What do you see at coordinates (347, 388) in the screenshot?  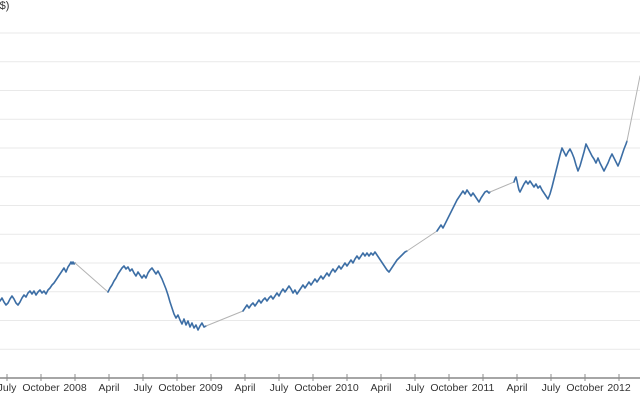 I see `x-tick-label: 2010` at bounding box center [347, 388].